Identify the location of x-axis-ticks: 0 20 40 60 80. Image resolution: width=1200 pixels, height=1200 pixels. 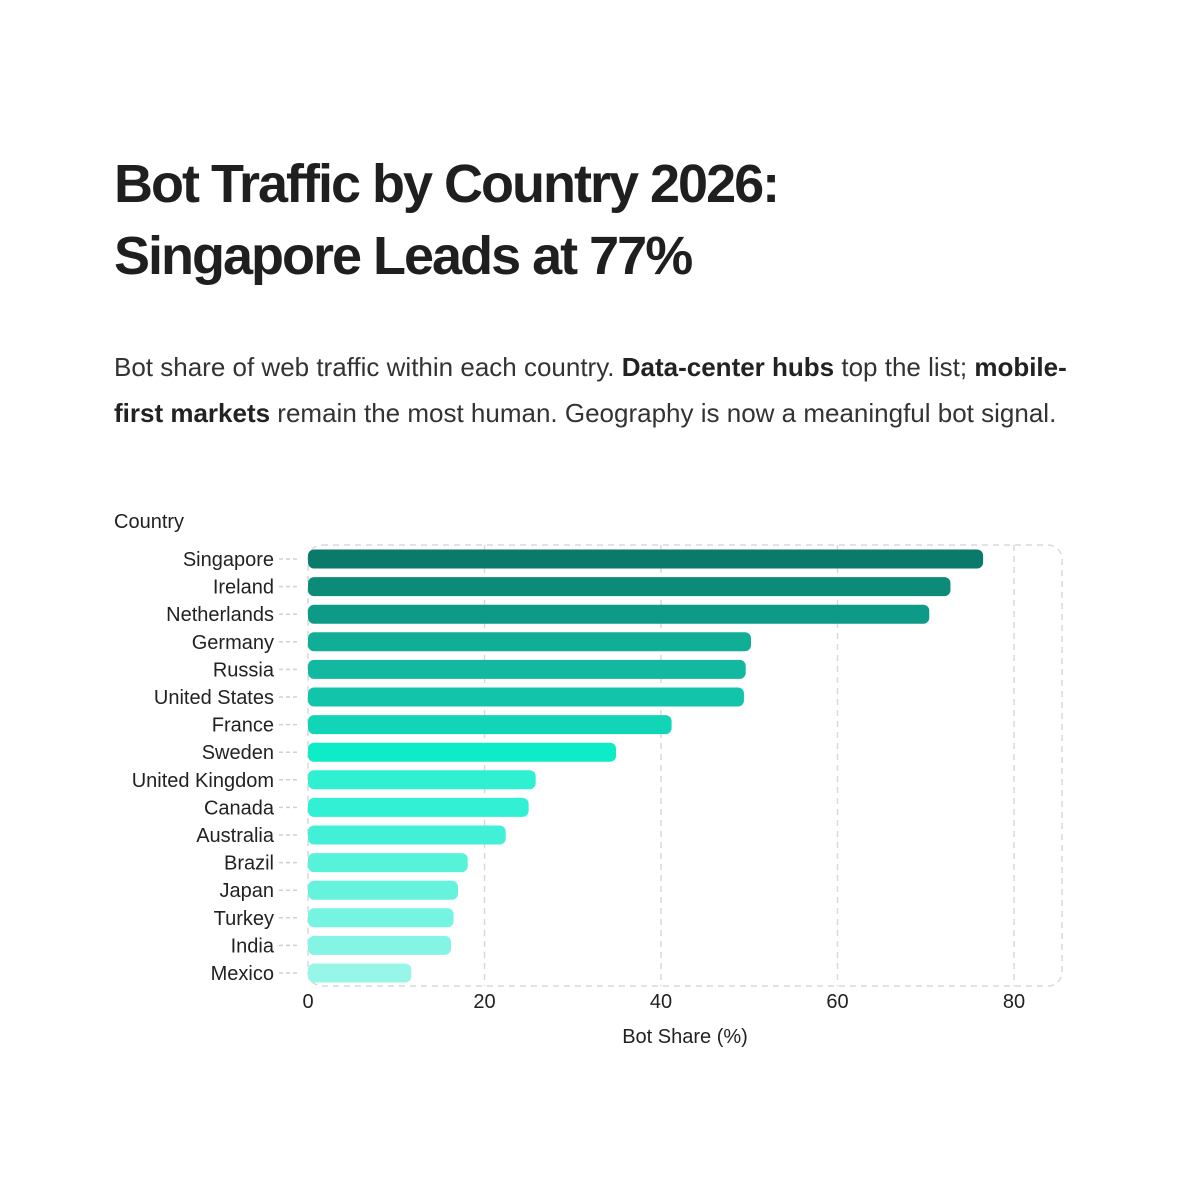
(663, 1002).